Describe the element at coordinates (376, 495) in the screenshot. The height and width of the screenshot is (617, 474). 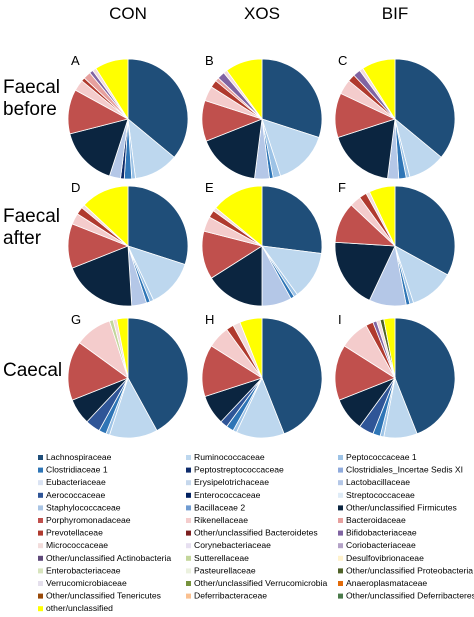
I see `legend-item-streptococcaceae: Streptococcaceae` at that location.